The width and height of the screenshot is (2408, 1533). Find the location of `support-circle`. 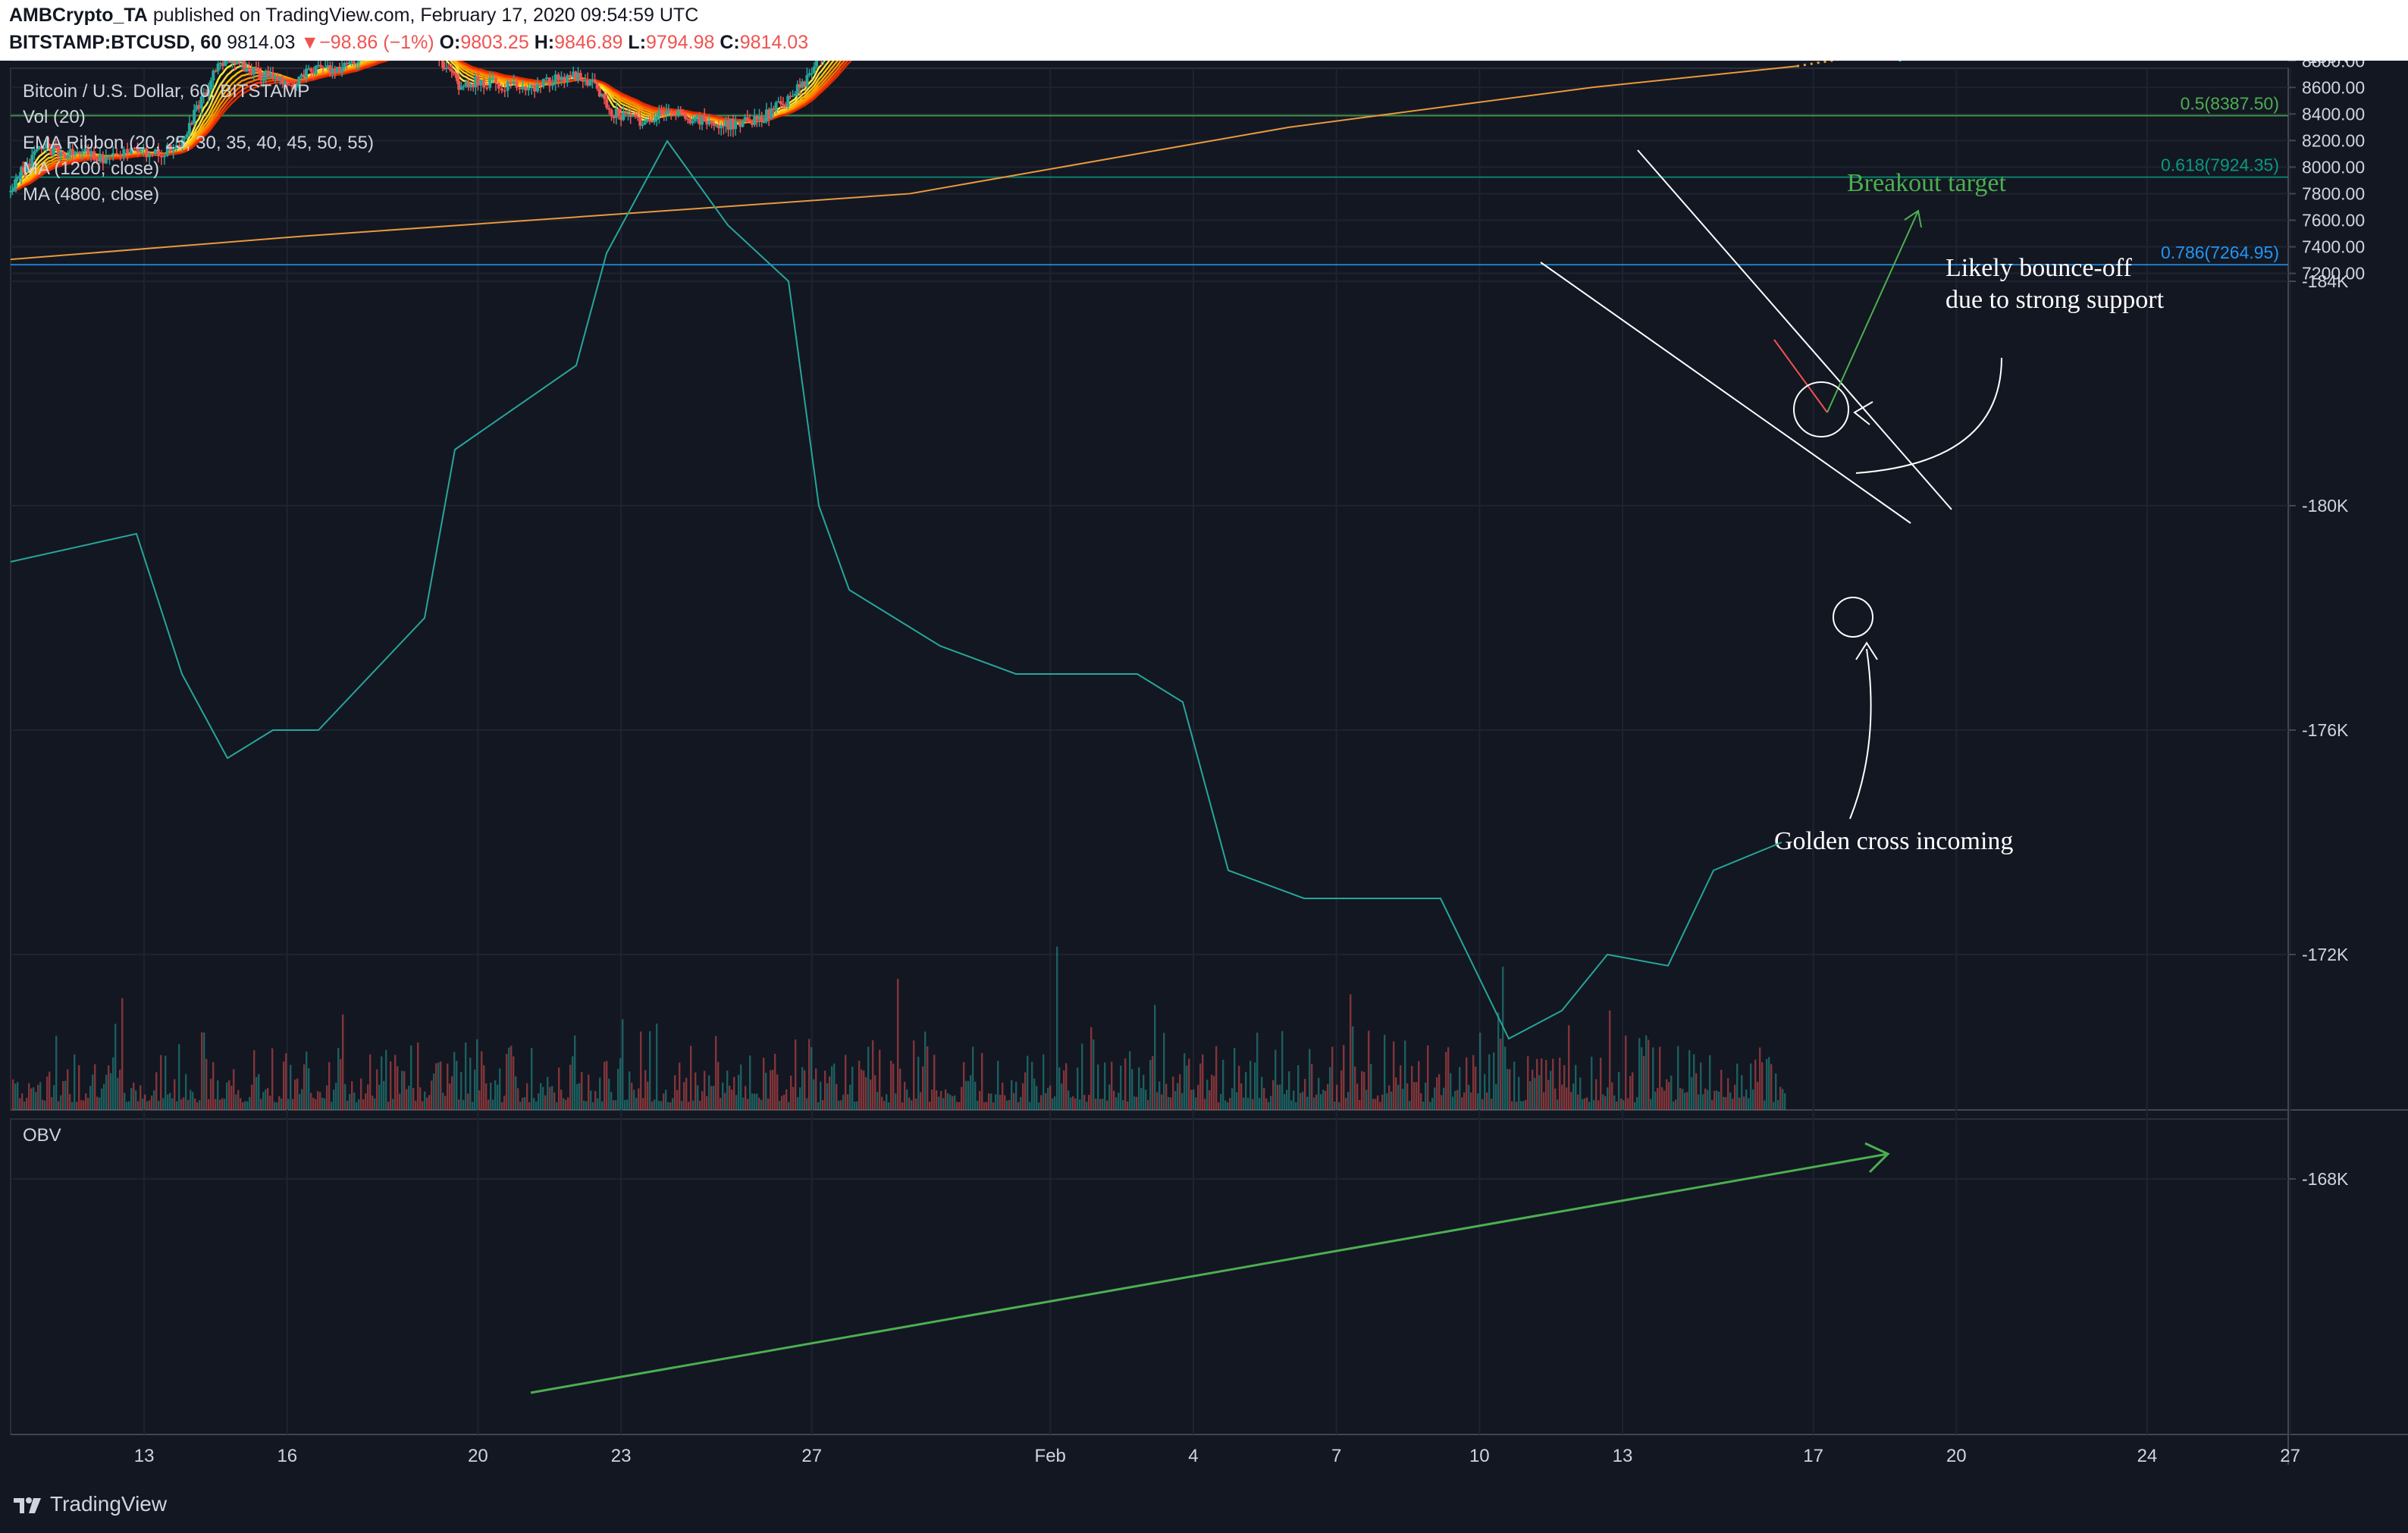

support-circle is located at coordinates (1821, 409).